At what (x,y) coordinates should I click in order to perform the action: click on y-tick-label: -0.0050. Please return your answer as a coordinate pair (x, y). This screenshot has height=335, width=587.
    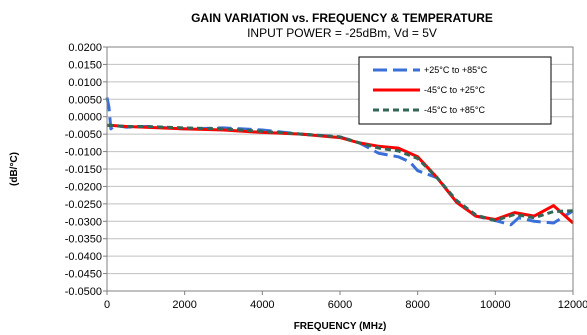
    Looking at the image, I should click on (83, 135).